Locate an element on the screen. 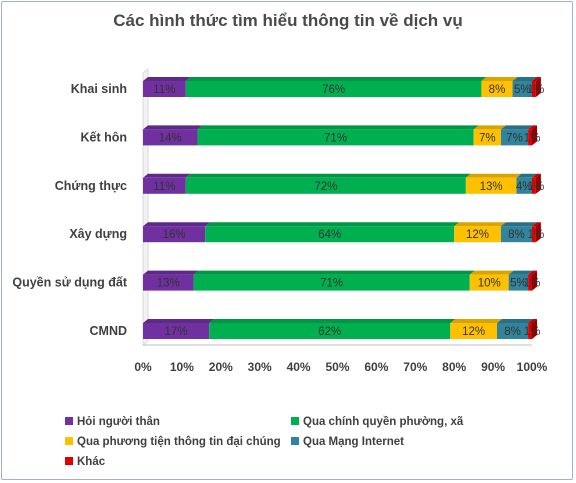 This screenshot has height=483, width=576. x-tick-label: 30% is located at coordinates (260, 367).